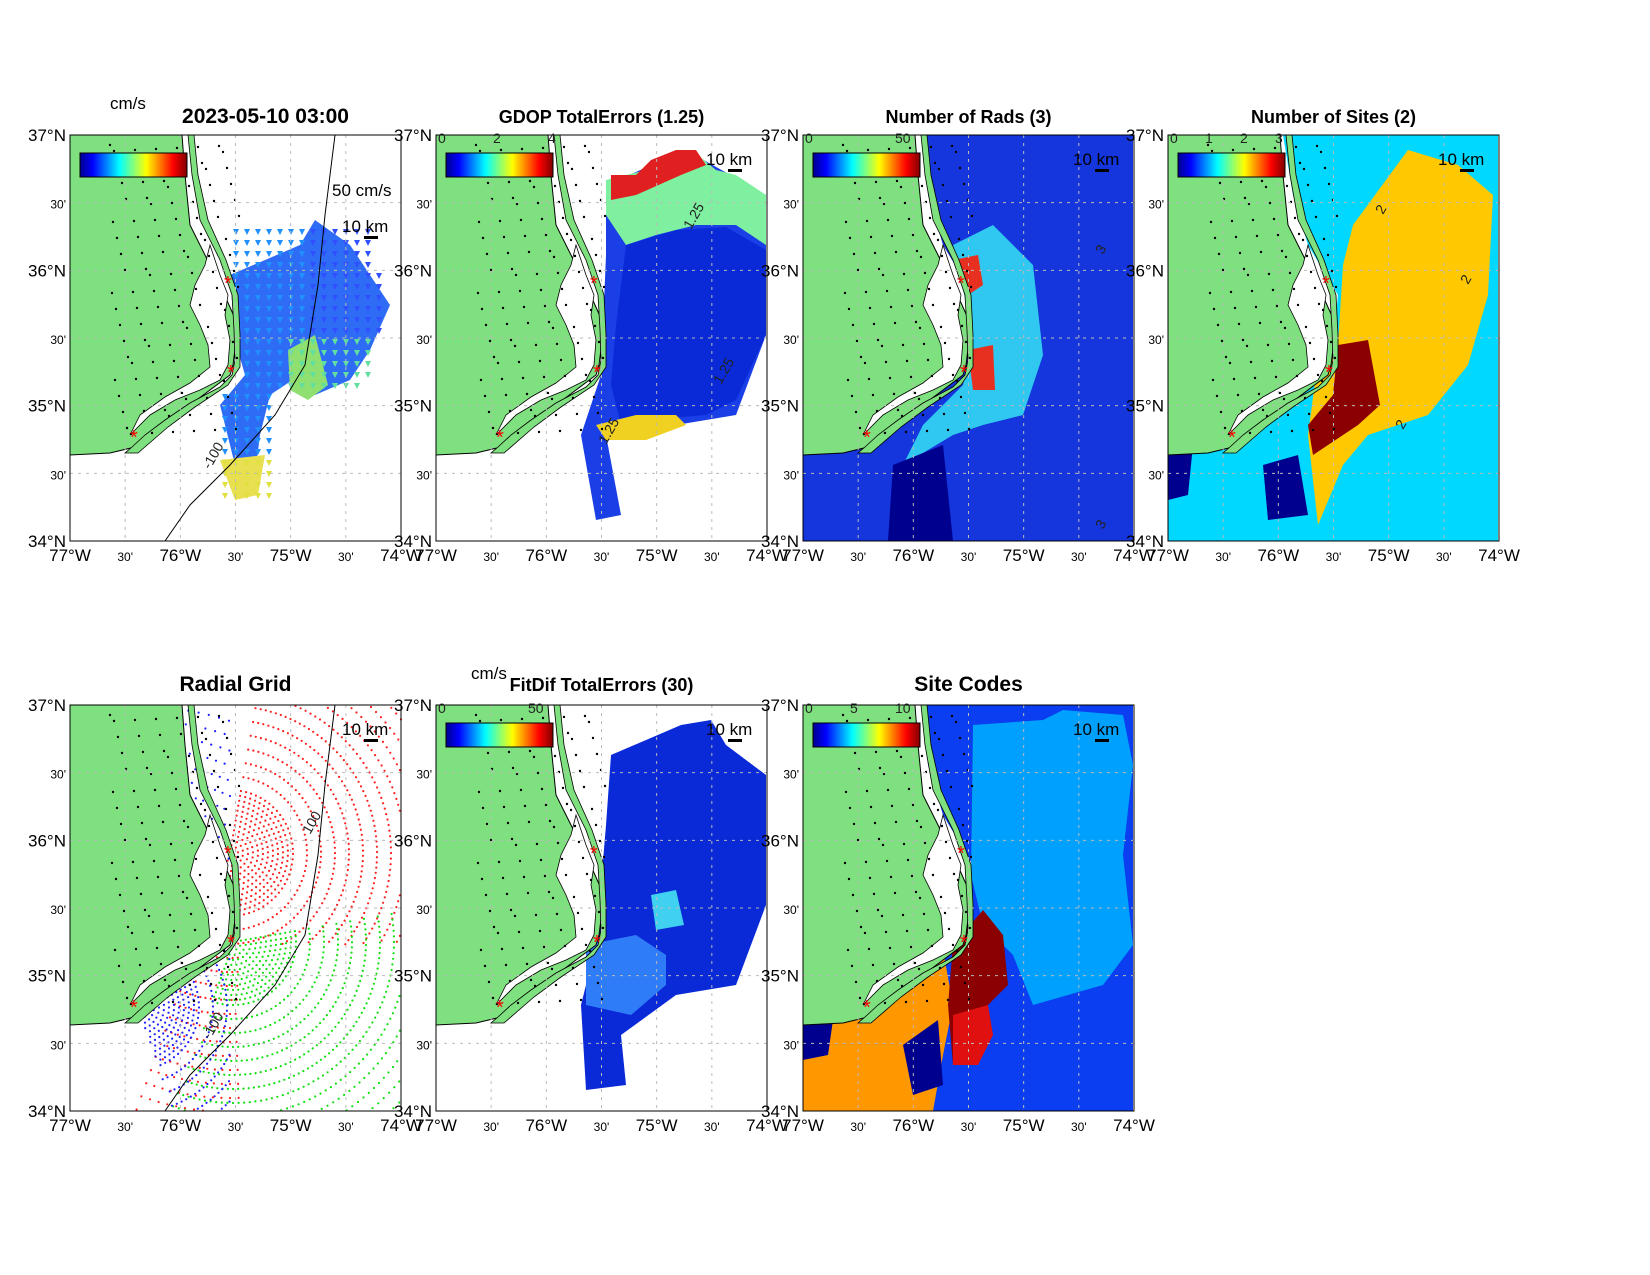 The image size is (1650, 1275). What do you see at coordinates (712, 1127) in the screenshot?
I see `lon-tick-label: 30'` at bounding box center [712, 1127].